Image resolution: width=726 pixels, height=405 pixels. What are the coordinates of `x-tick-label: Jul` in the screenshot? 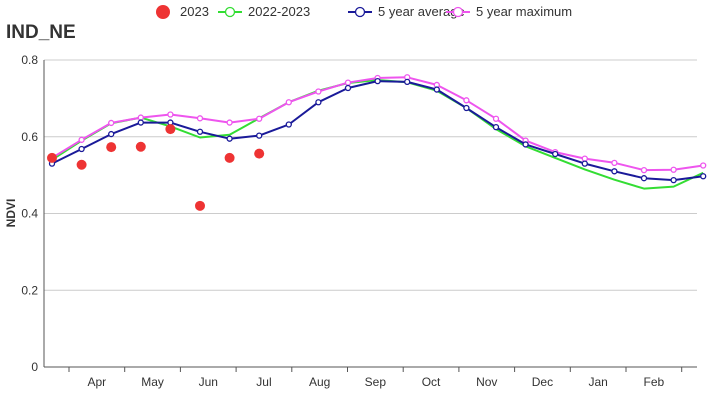 It's located at (263, 382).